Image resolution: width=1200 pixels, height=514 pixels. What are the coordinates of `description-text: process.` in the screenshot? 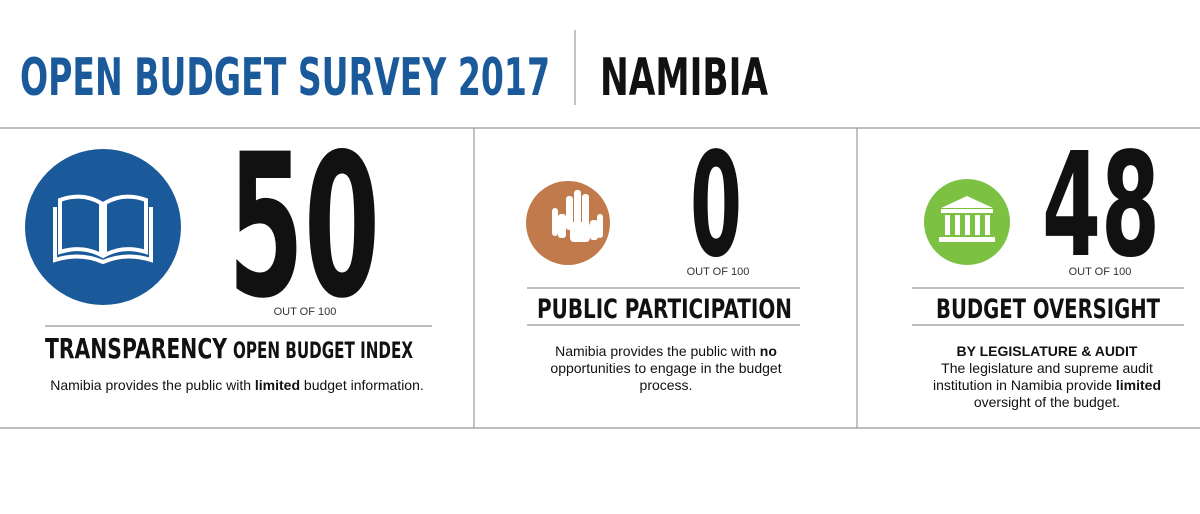 It's located at (666, 385).